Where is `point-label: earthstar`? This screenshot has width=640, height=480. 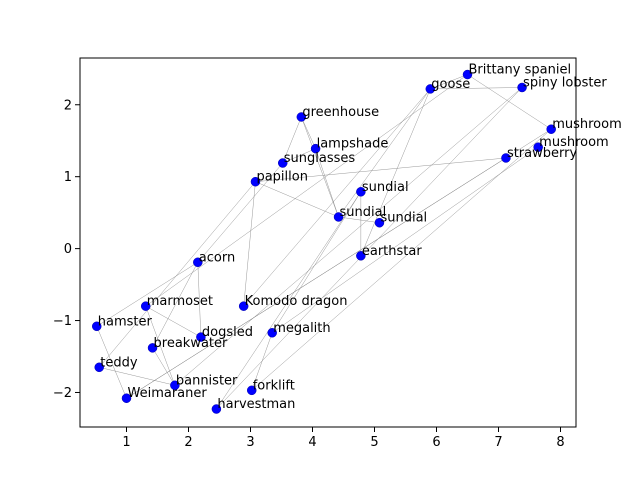
point-label: earthstar is located at coordinates (392, 251).